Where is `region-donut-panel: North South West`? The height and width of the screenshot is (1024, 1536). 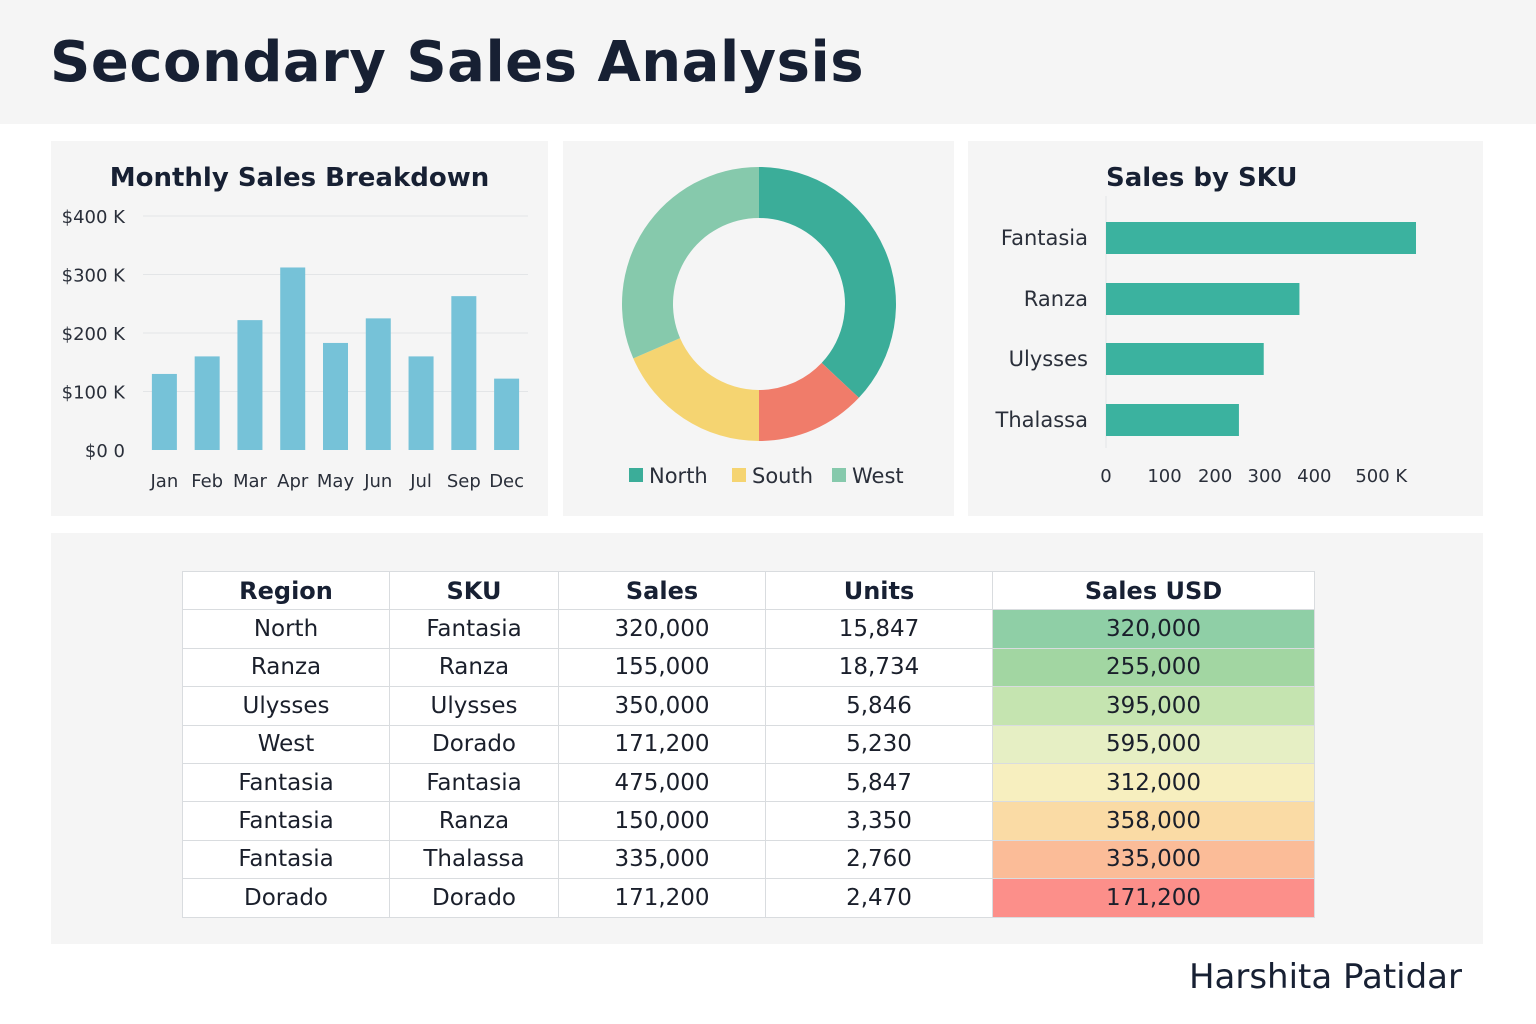 region-donut-panel: North South West is located at coordinates (758, 328).